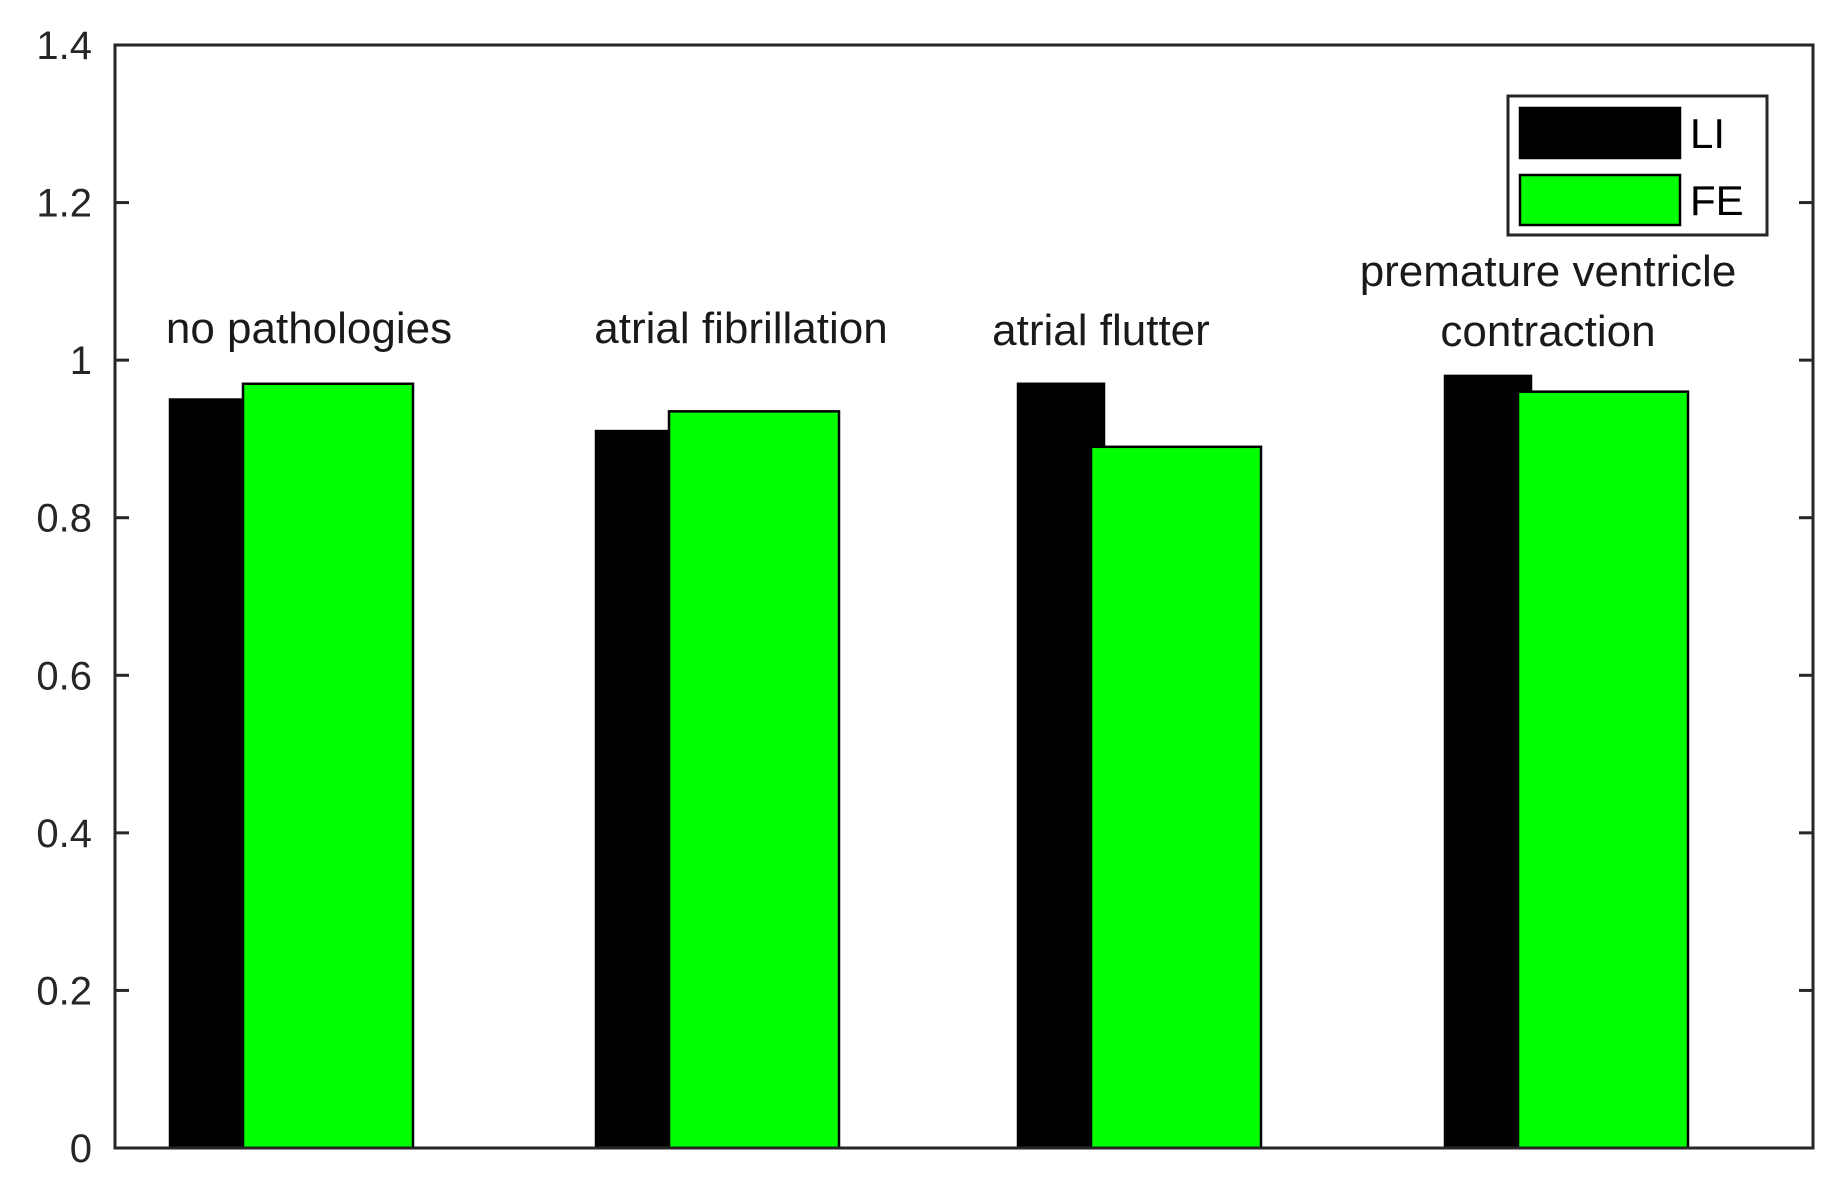  Describe the element at coordinates (1548, 271) in the screenshot. I see `category-label-3-line-0: premature ventricle` at that location.